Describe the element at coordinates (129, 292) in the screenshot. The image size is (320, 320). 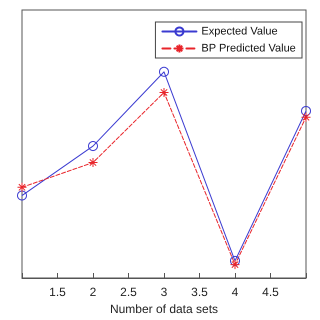
I see `x-tick-label: 2.5` at that location.